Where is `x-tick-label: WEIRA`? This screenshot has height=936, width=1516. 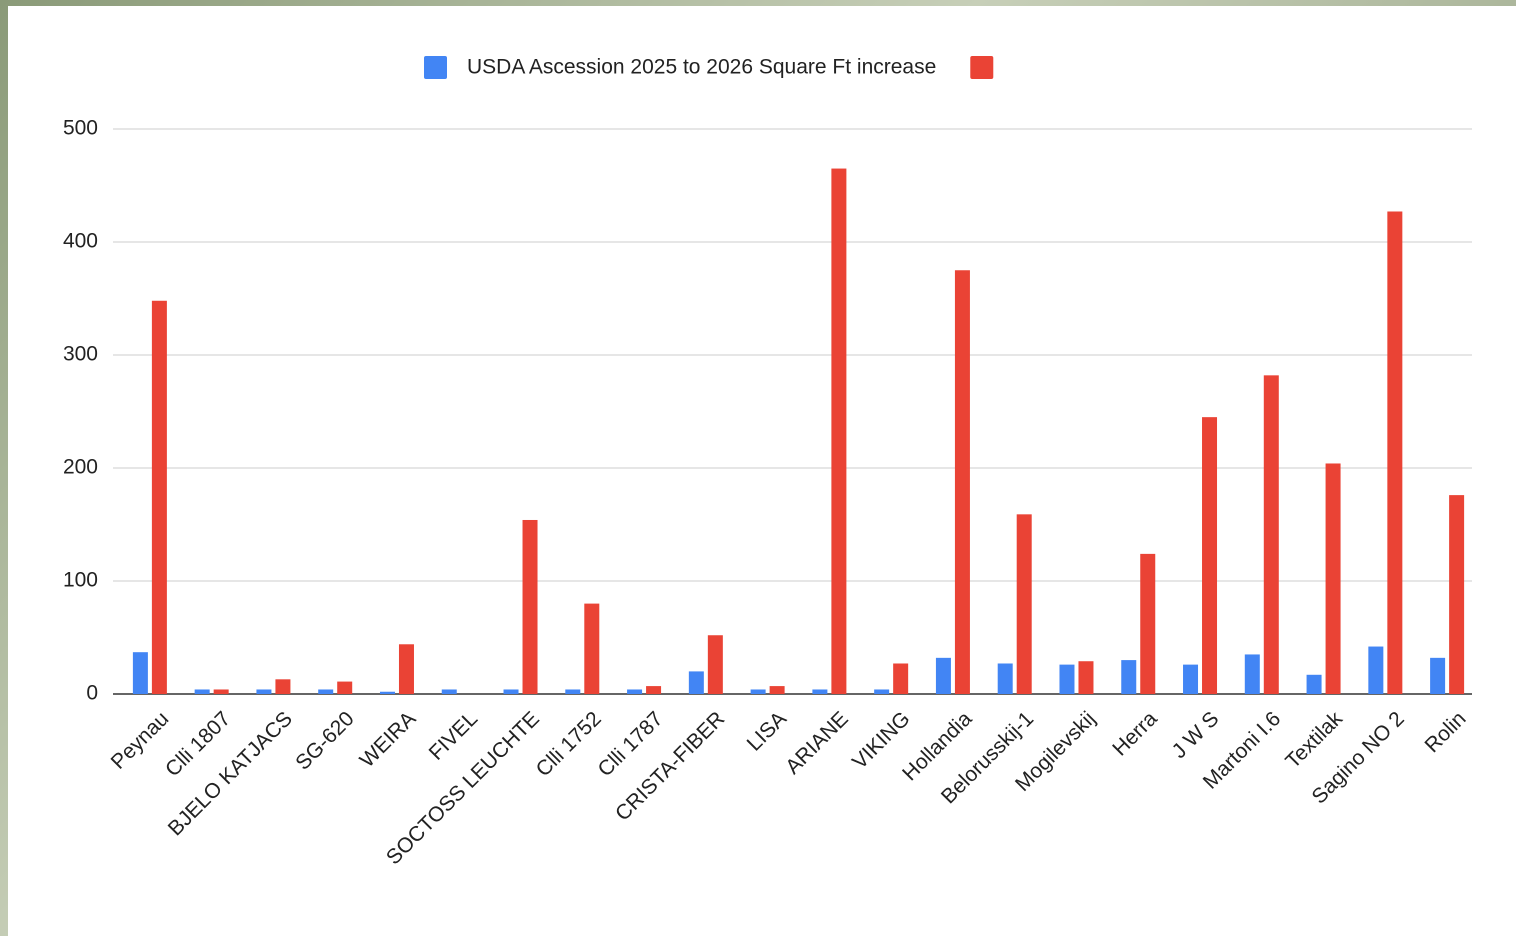 x-tick-label: WEIRA is located at coordinates (387, 739).